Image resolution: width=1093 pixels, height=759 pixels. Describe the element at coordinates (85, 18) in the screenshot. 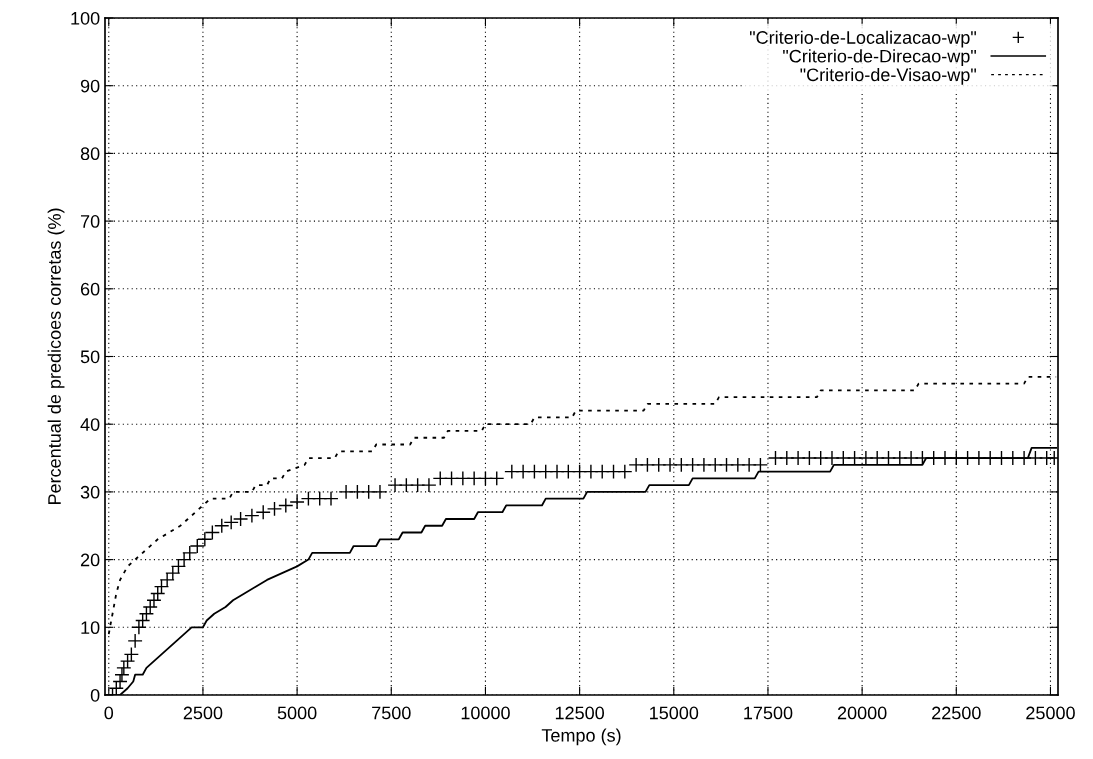

I see `y-tick-label: 100` at that location.